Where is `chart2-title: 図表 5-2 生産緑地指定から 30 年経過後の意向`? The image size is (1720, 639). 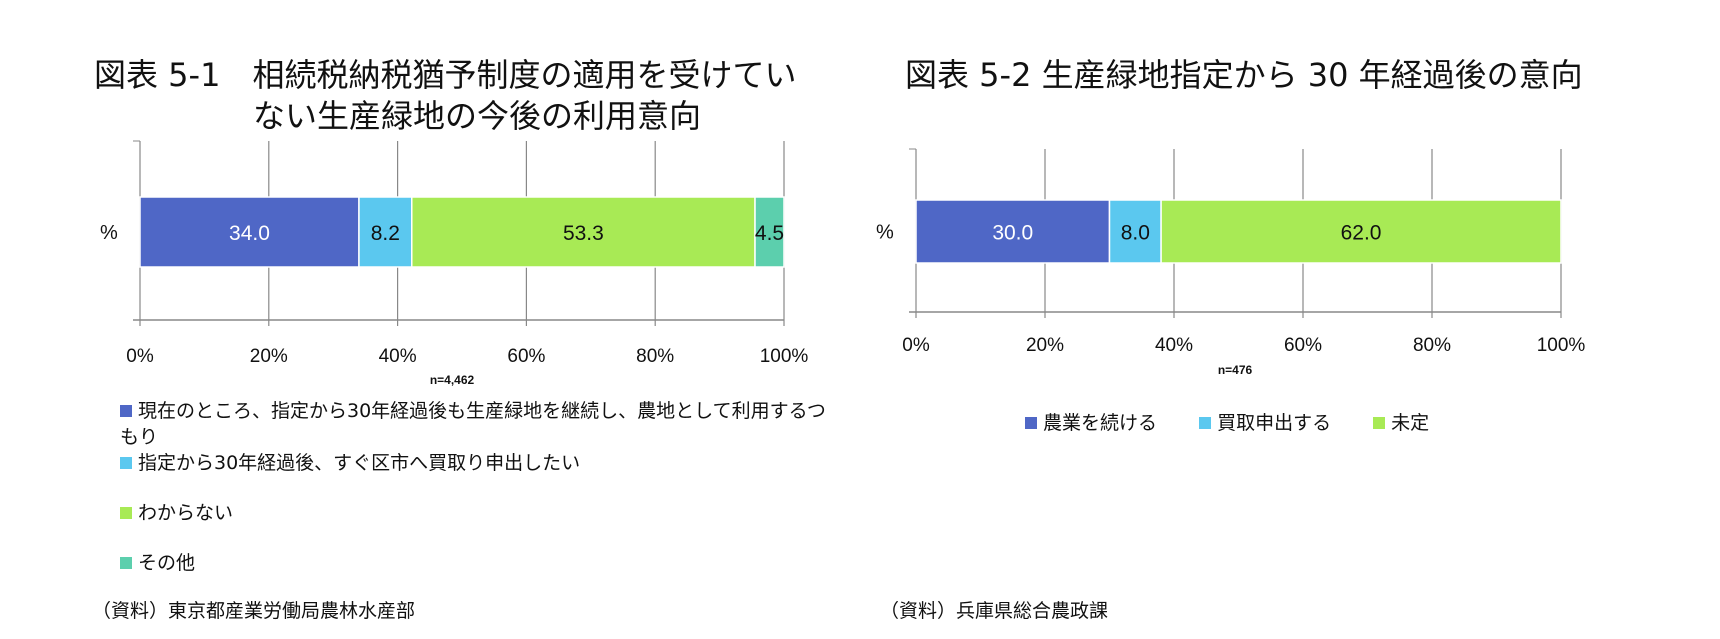 chart2-title: 図表 5-2 生産緑地指定から 30 年経過後の意向 is located at coordinates (1244, 75).